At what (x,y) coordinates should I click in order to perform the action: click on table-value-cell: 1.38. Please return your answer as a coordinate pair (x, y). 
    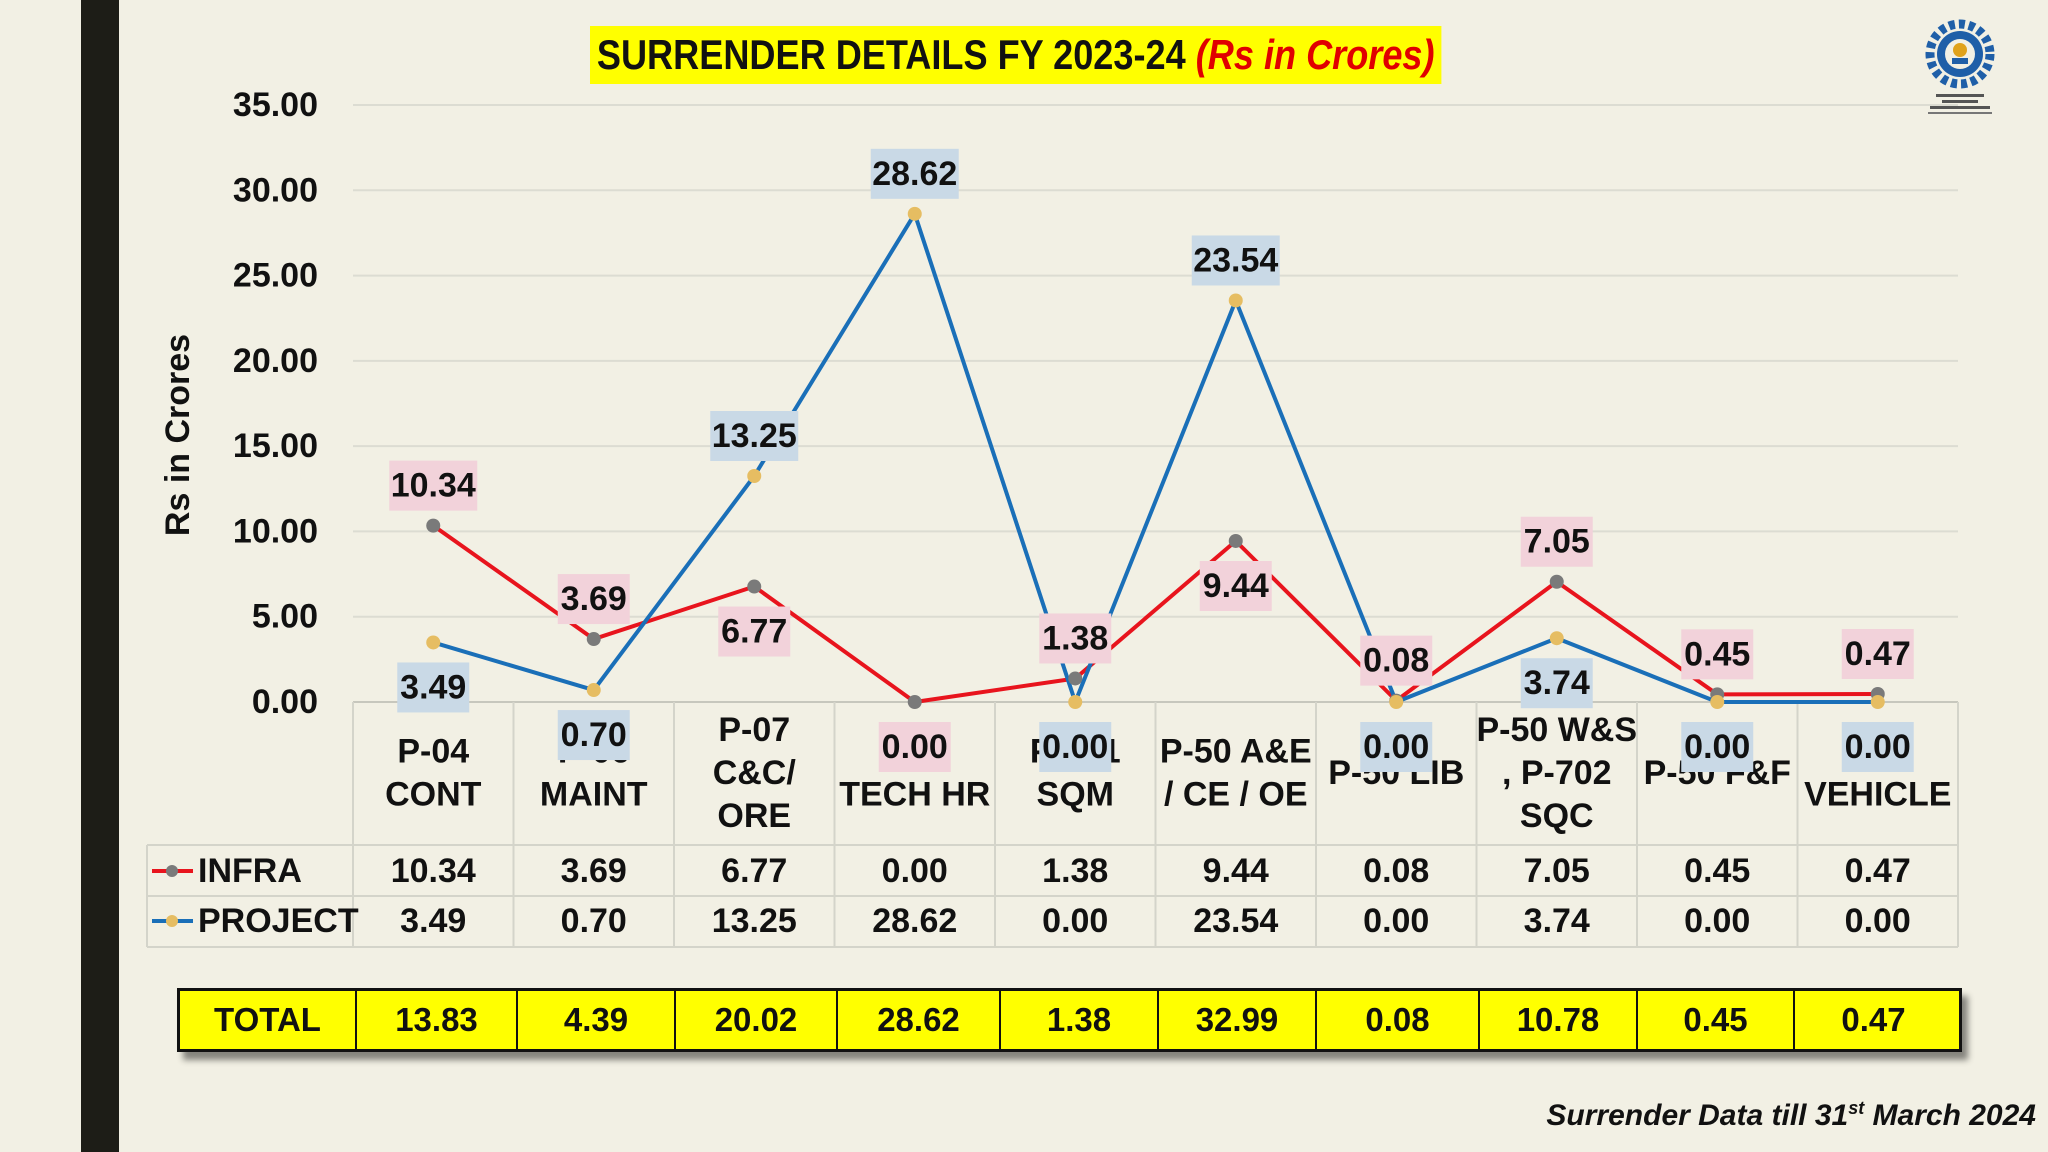
    Looking at the image, I should click on (1075, 871).